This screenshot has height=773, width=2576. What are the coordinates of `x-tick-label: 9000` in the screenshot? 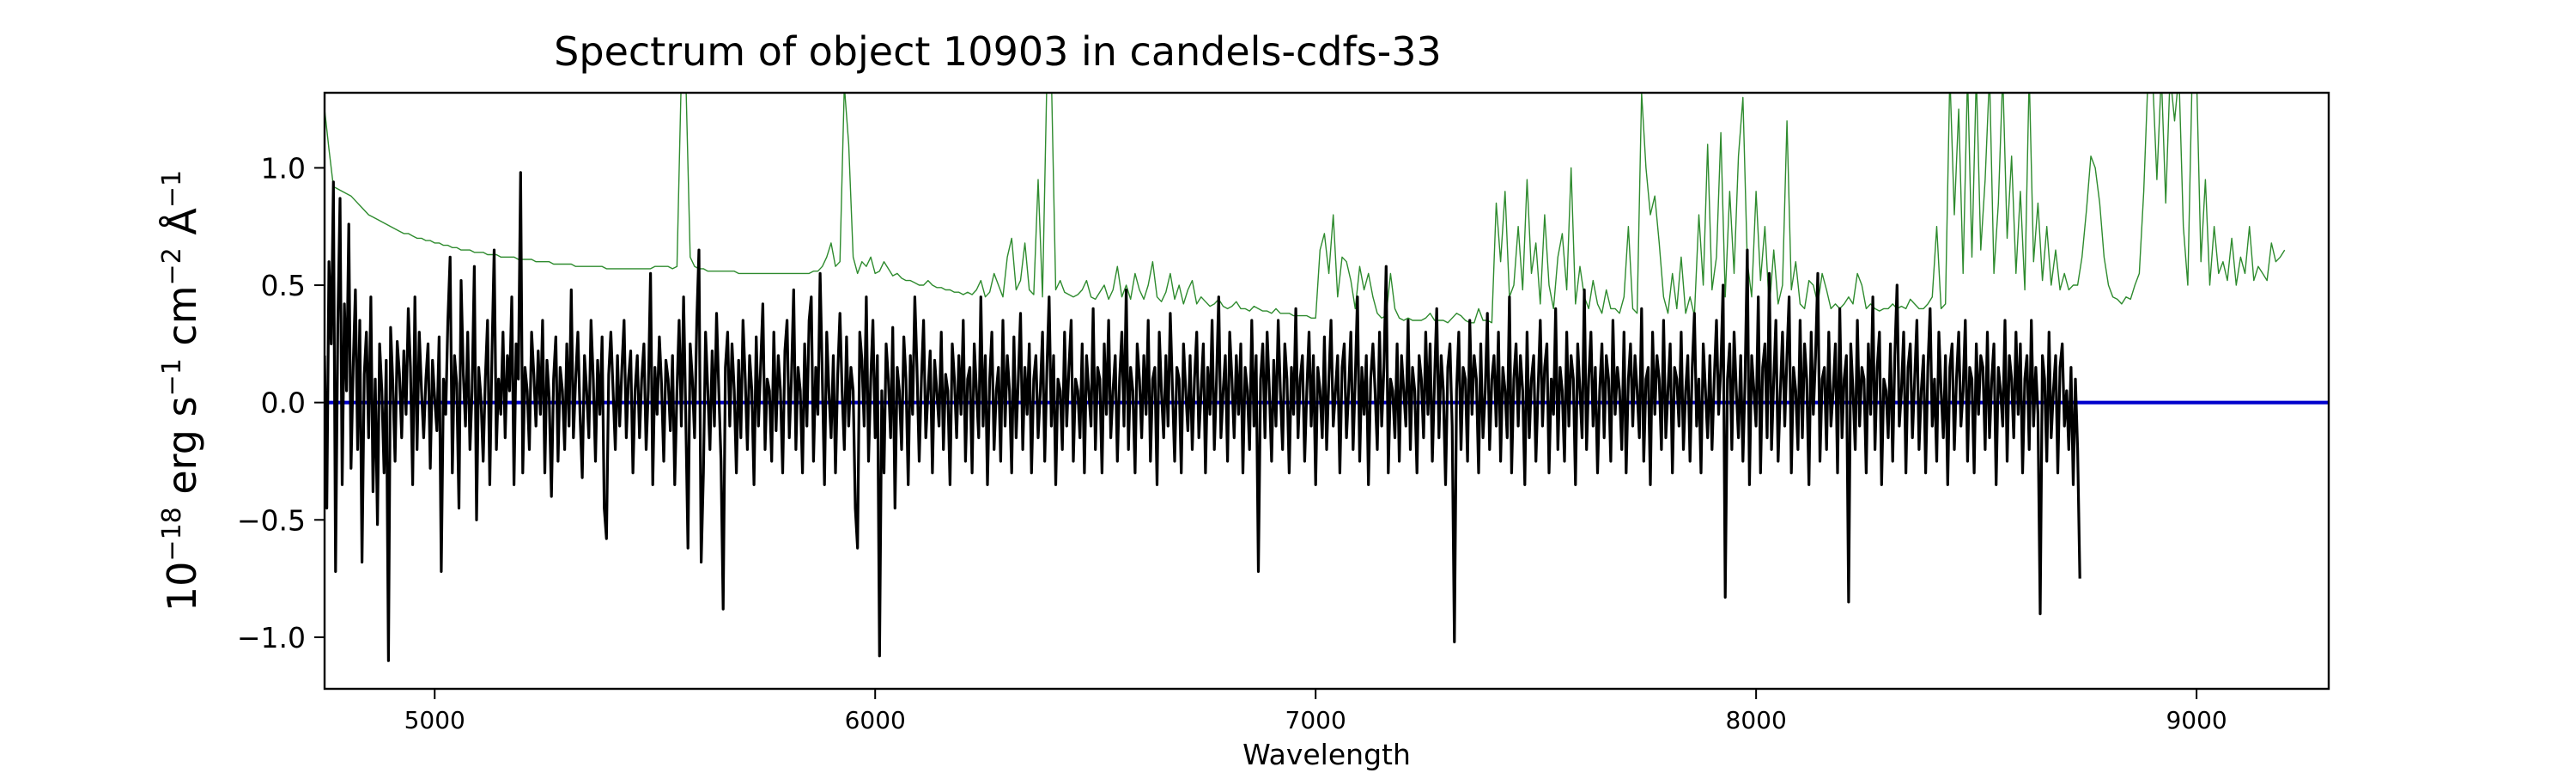 It's located at (2196, 720).